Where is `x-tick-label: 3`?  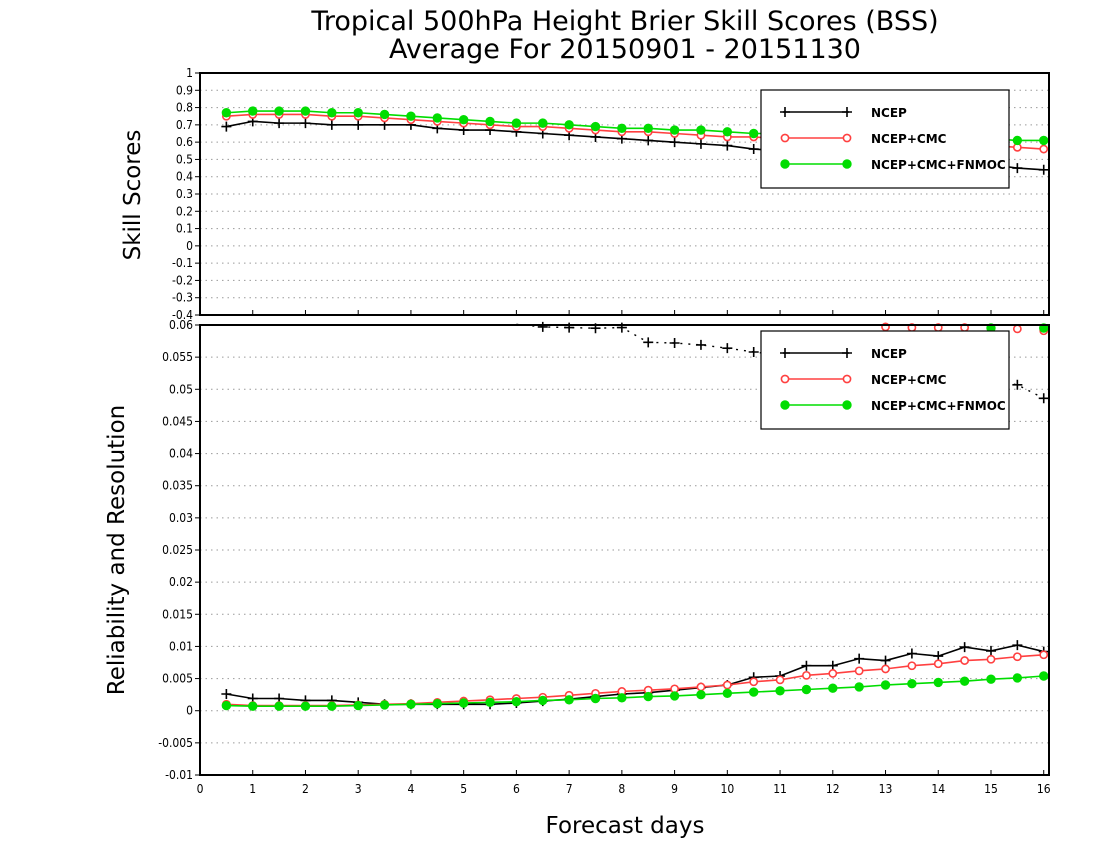 x-tick-label: 3 is located at coordinates (358, 789).